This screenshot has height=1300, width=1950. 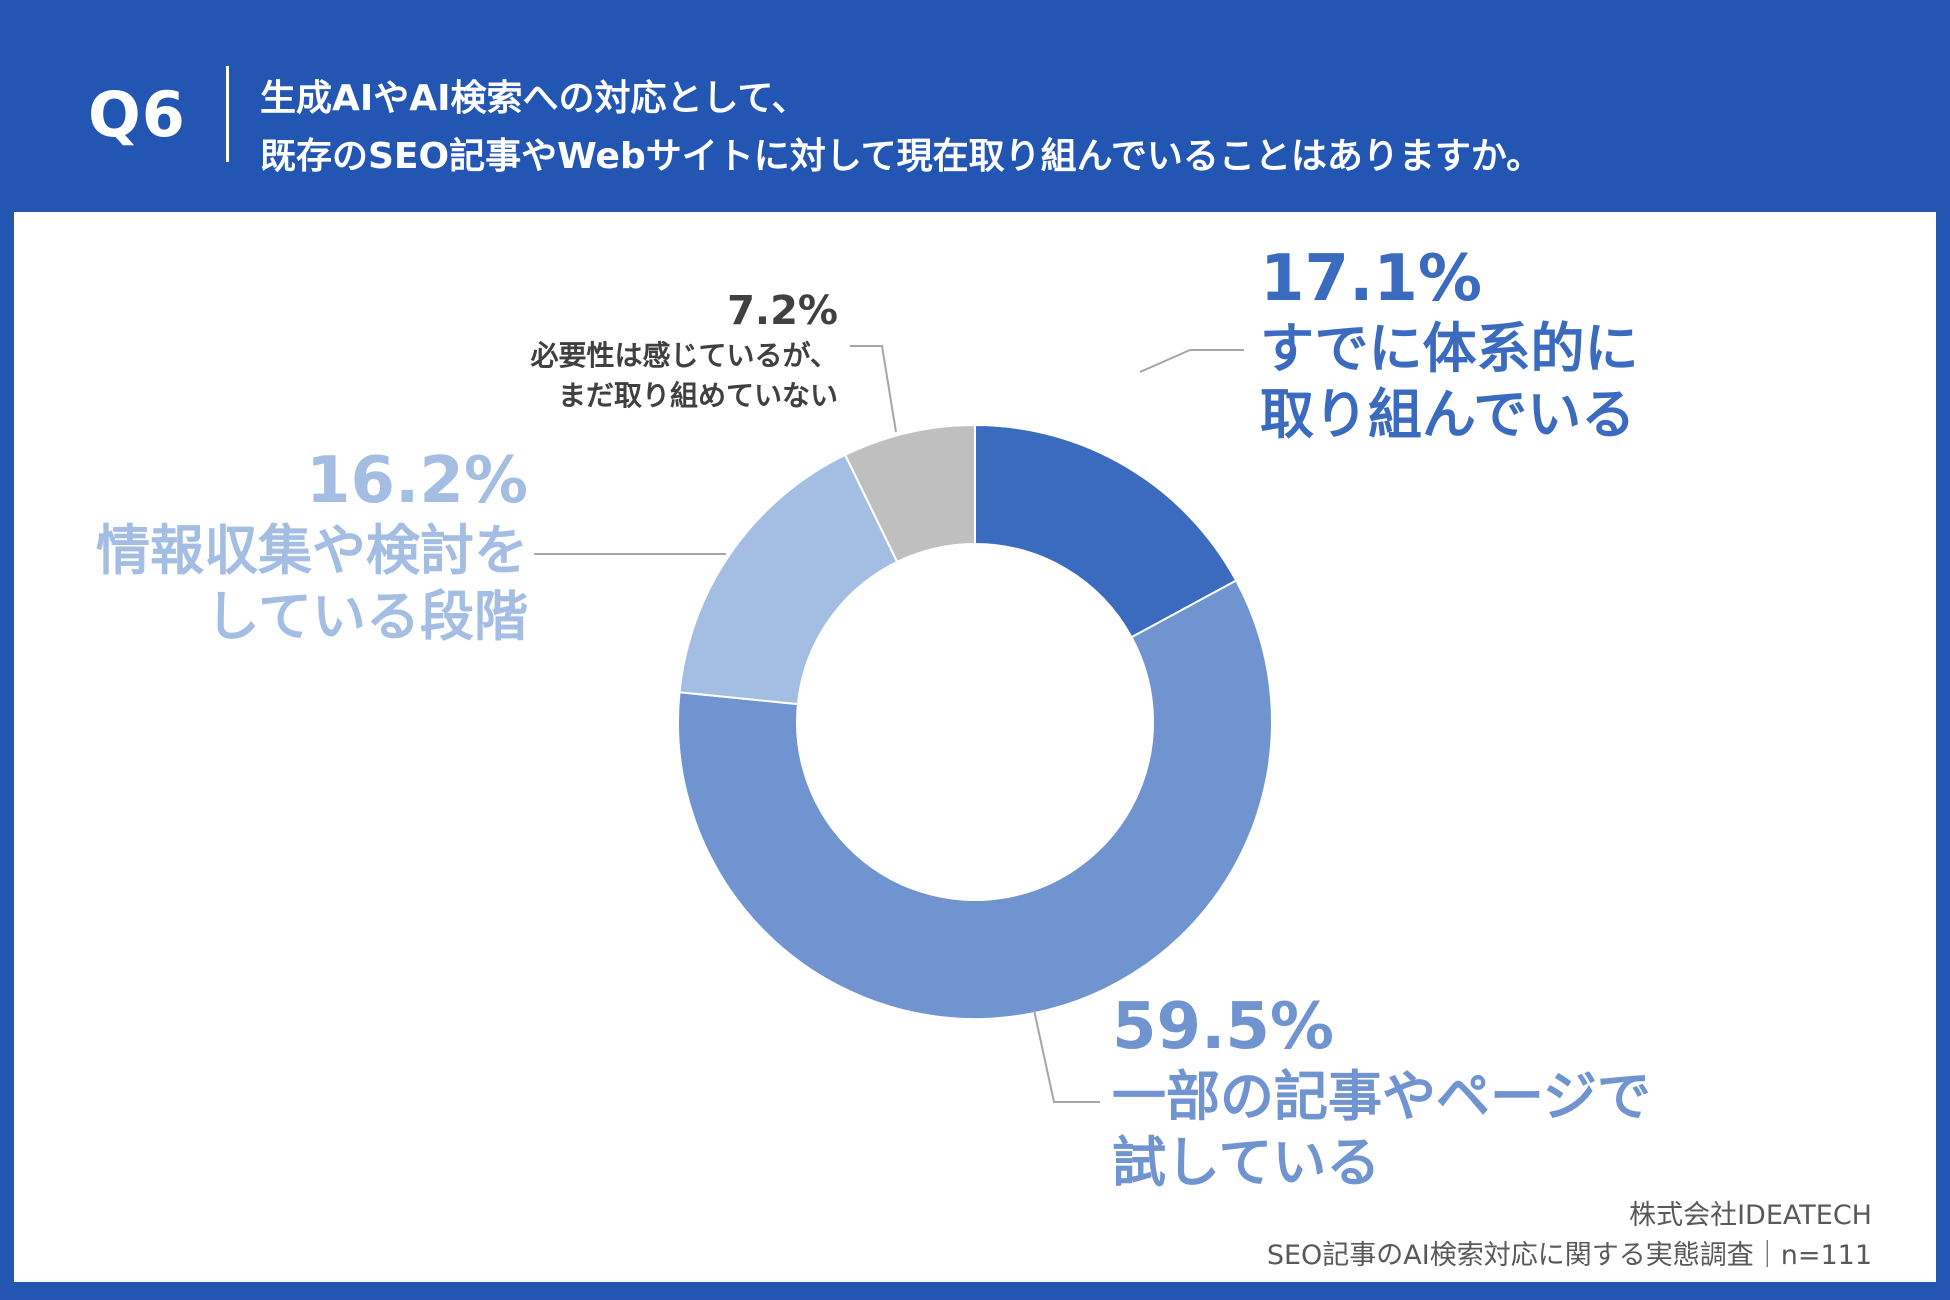 What do you see at coordinates (1106, 531) in the screenshot?
I see `donut-slice-systematic` at bounding box center [1106, 531].